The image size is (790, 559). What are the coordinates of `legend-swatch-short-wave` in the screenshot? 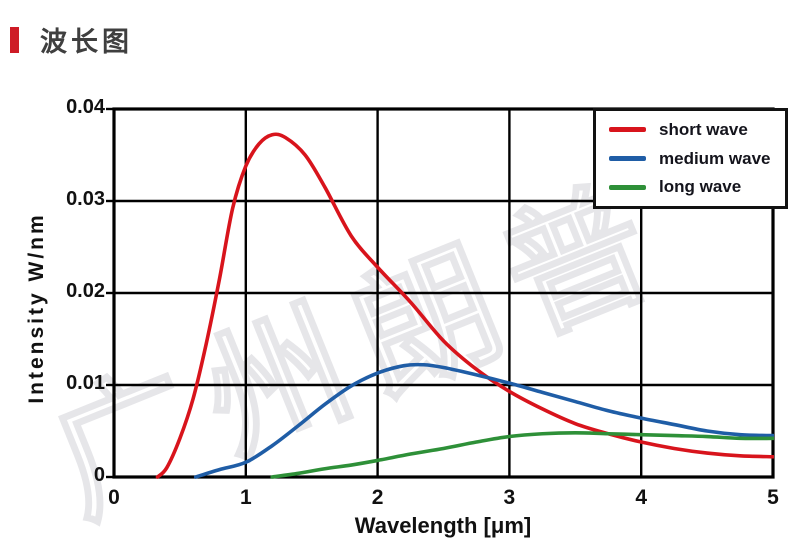 It's located at (627, 130).